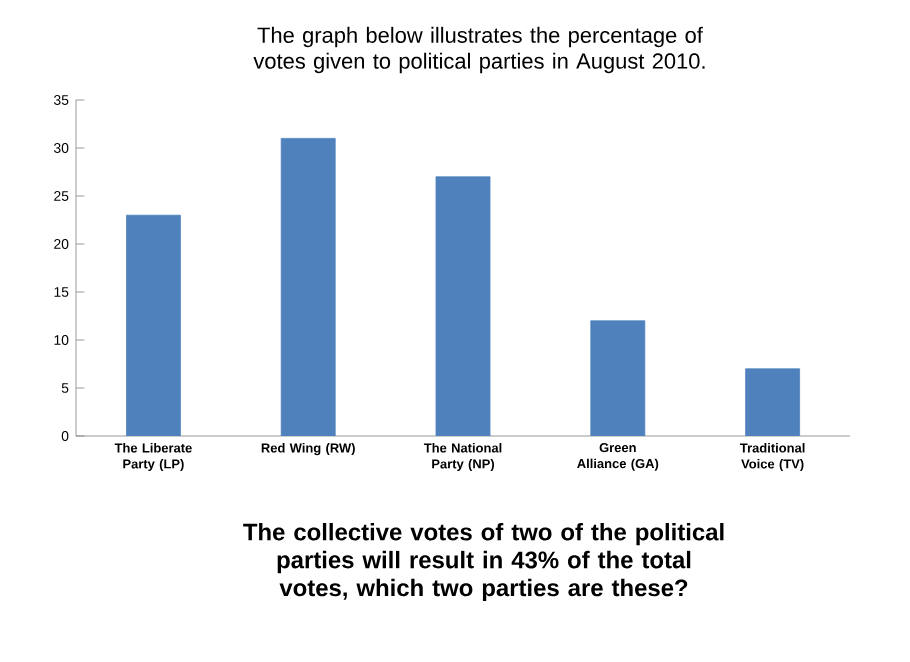  What do you see at coordinates (483, 562) in the screenshot?
I see `text: The collective votes of two of the political parties will result in 43% of the total votes, which two parties are these?` at bounding box center [483, 562].